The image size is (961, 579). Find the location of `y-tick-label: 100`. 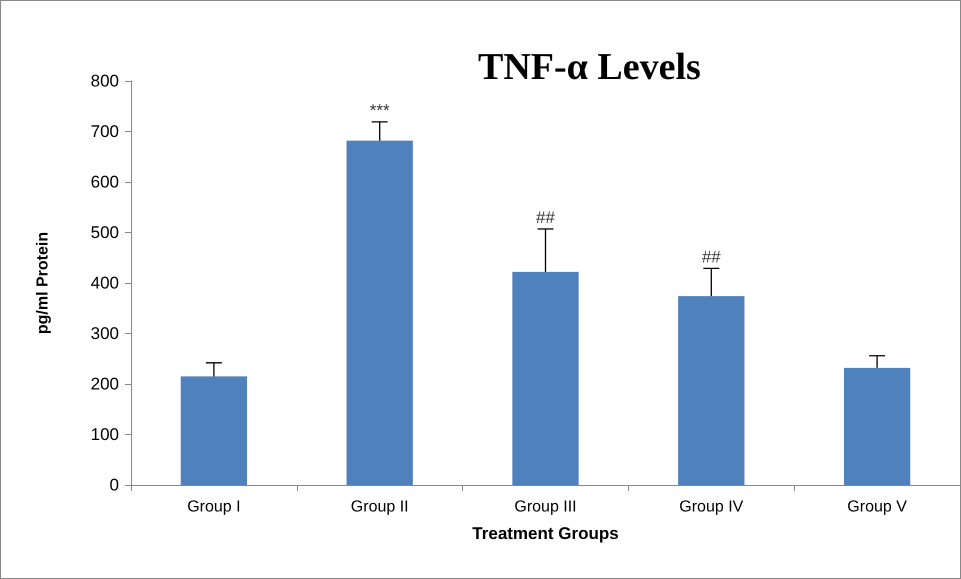

y-tick-label: 100 is located at coordinates (104, 434).